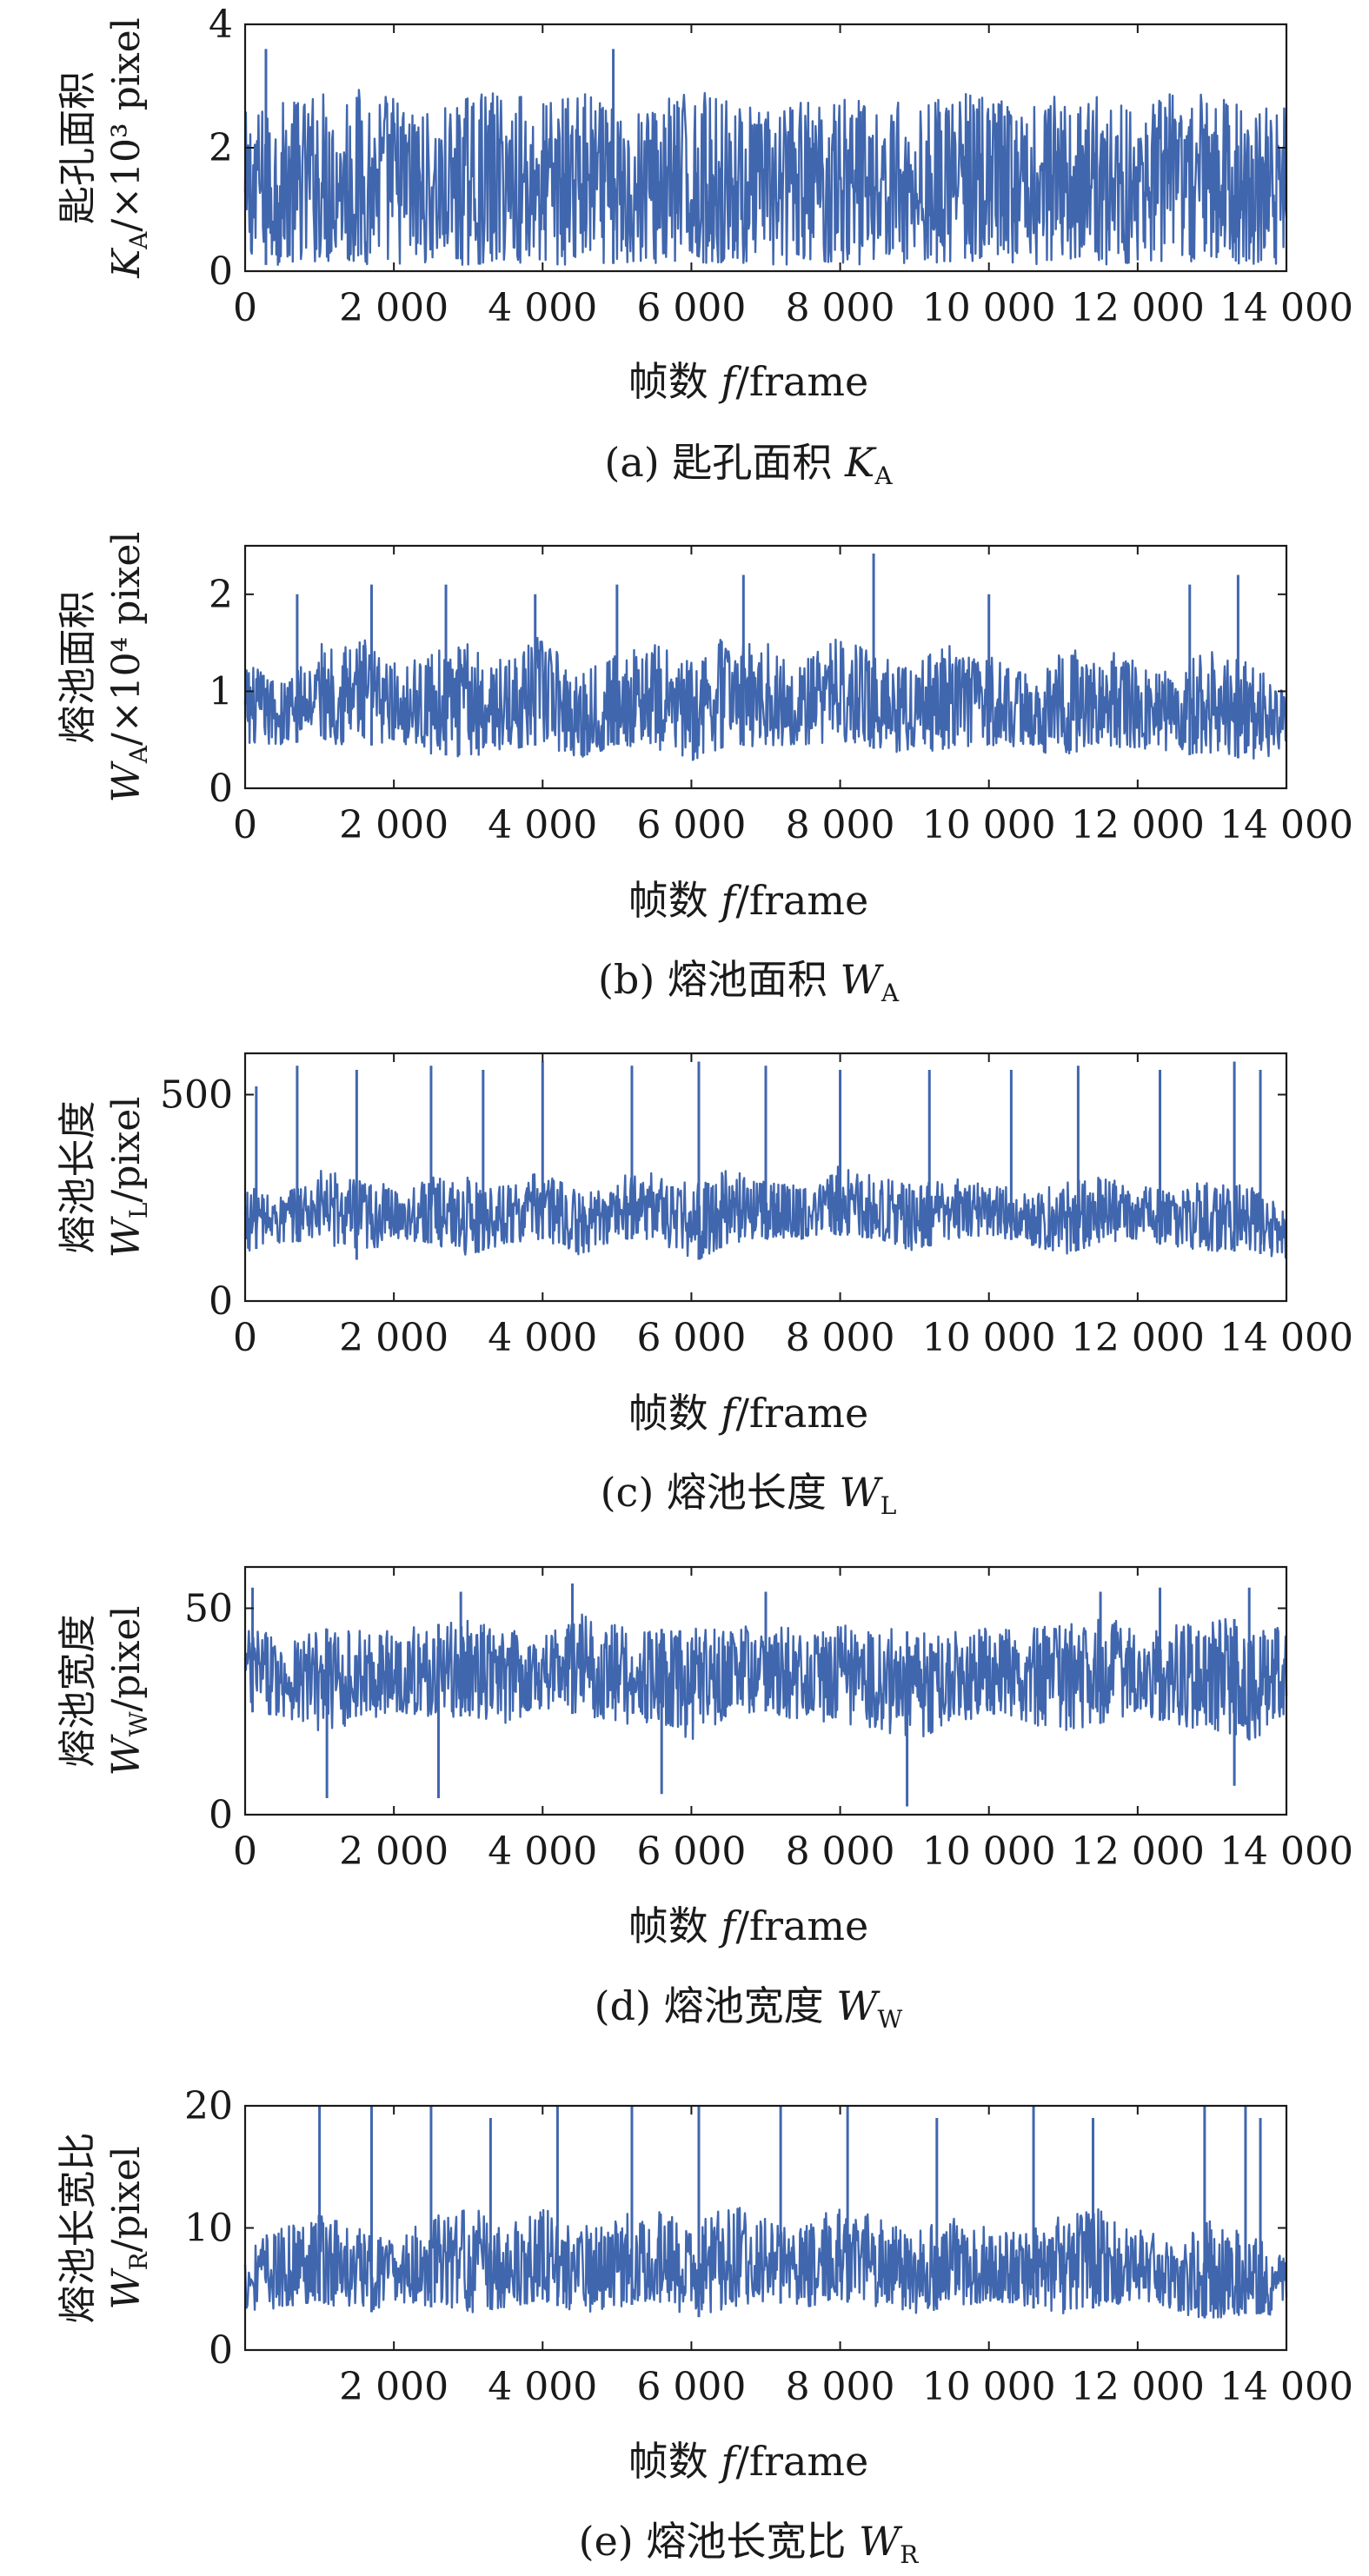 The height and width of the screenshot is (2576, 1369). Describe the element at coordinates (221, 691) in the screenshot. I see `y-tick-label: 1` at that location.